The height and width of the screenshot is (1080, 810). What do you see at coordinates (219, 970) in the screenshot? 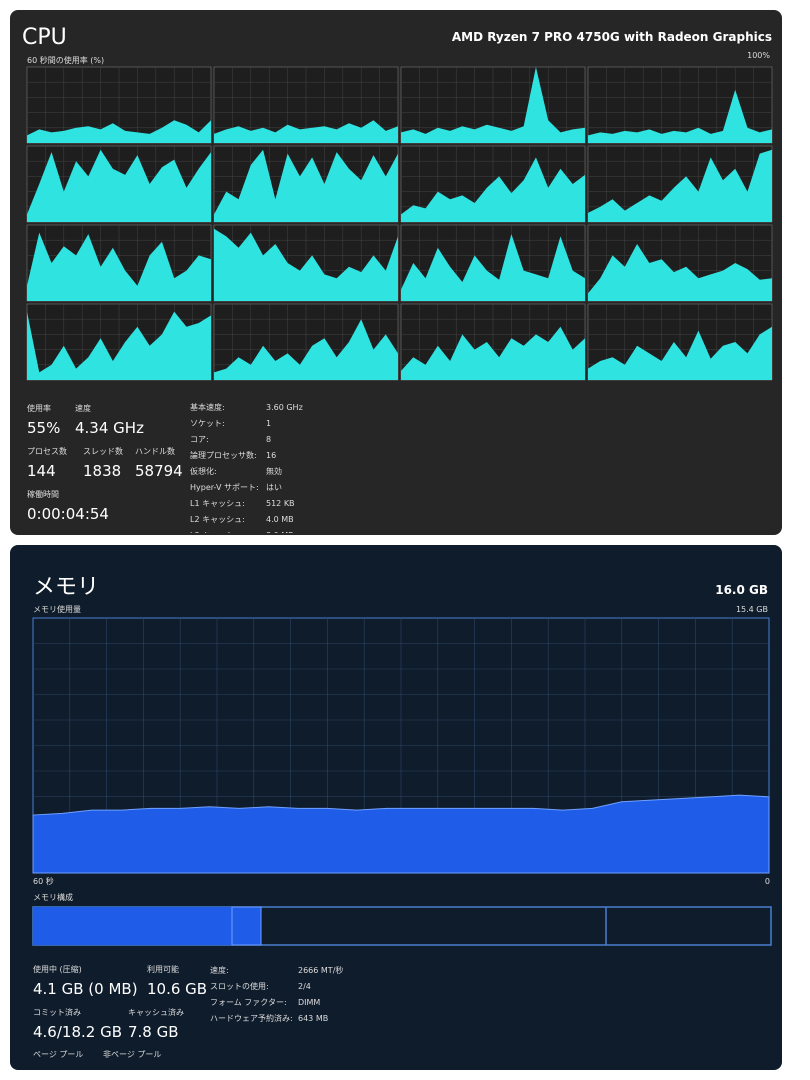
I see `spec-label: 速度:` at bounding box center [219, 970].